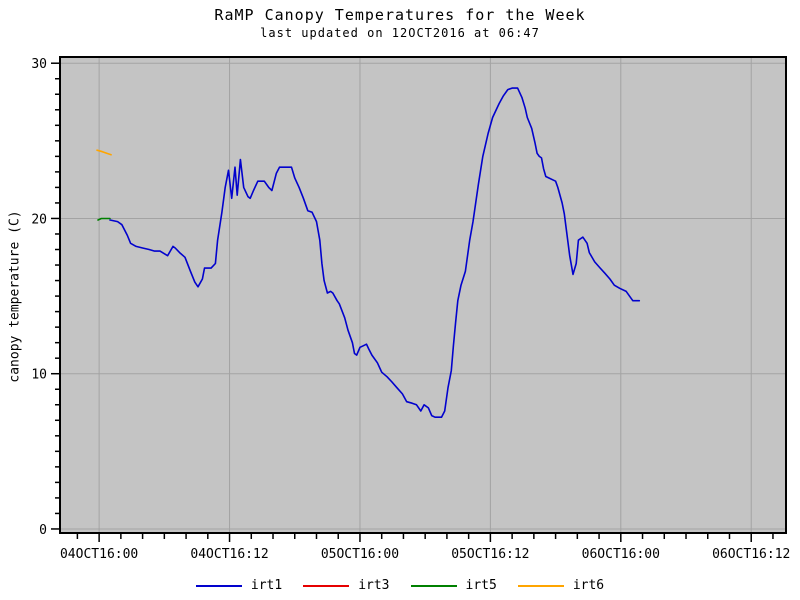 The width and height of the screenshot is (800, 600). What do you see at coordinates (218, 585) in the screenshot?
I see `legend-swatch-irt1` at bounding box center [218, 585].